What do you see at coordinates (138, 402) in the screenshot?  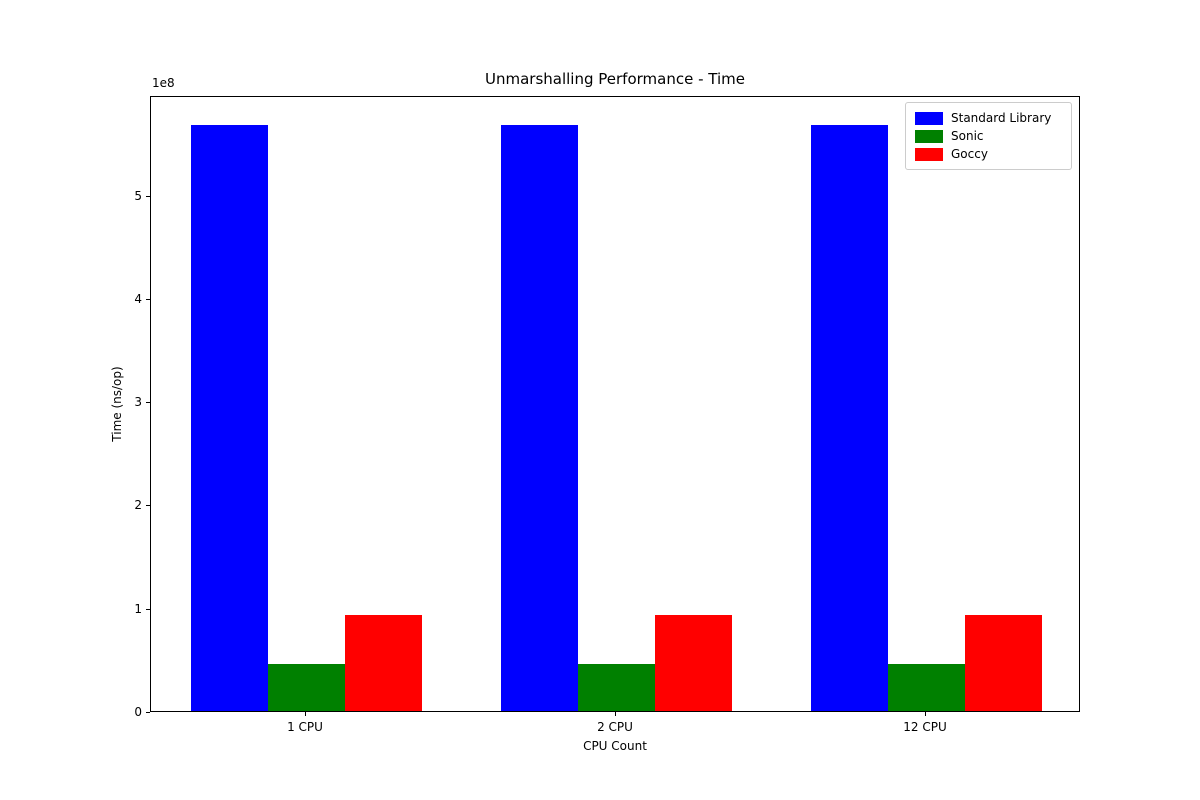 I see `y-tick-label: 3` at bounding box center [138, 402].